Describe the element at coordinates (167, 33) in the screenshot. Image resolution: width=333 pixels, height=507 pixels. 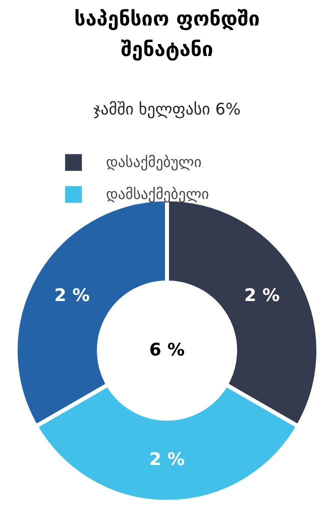
I see `chart-title: საპენსიო ფონდში შენატანი` at that location.